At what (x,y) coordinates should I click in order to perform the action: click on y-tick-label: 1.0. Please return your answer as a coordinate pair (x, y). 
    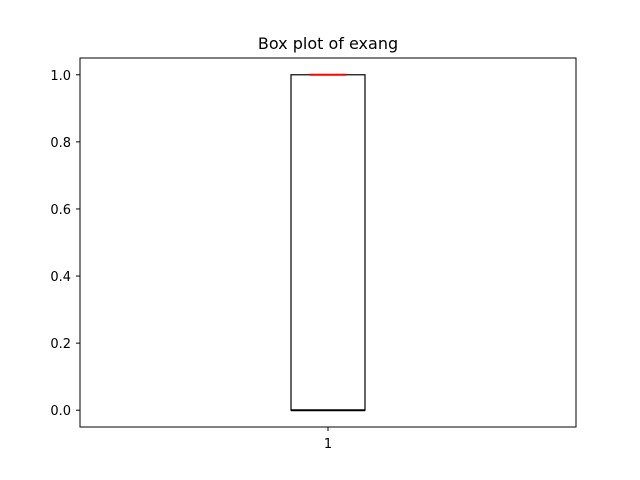
    Looking at the image, I should click on (60, 76).